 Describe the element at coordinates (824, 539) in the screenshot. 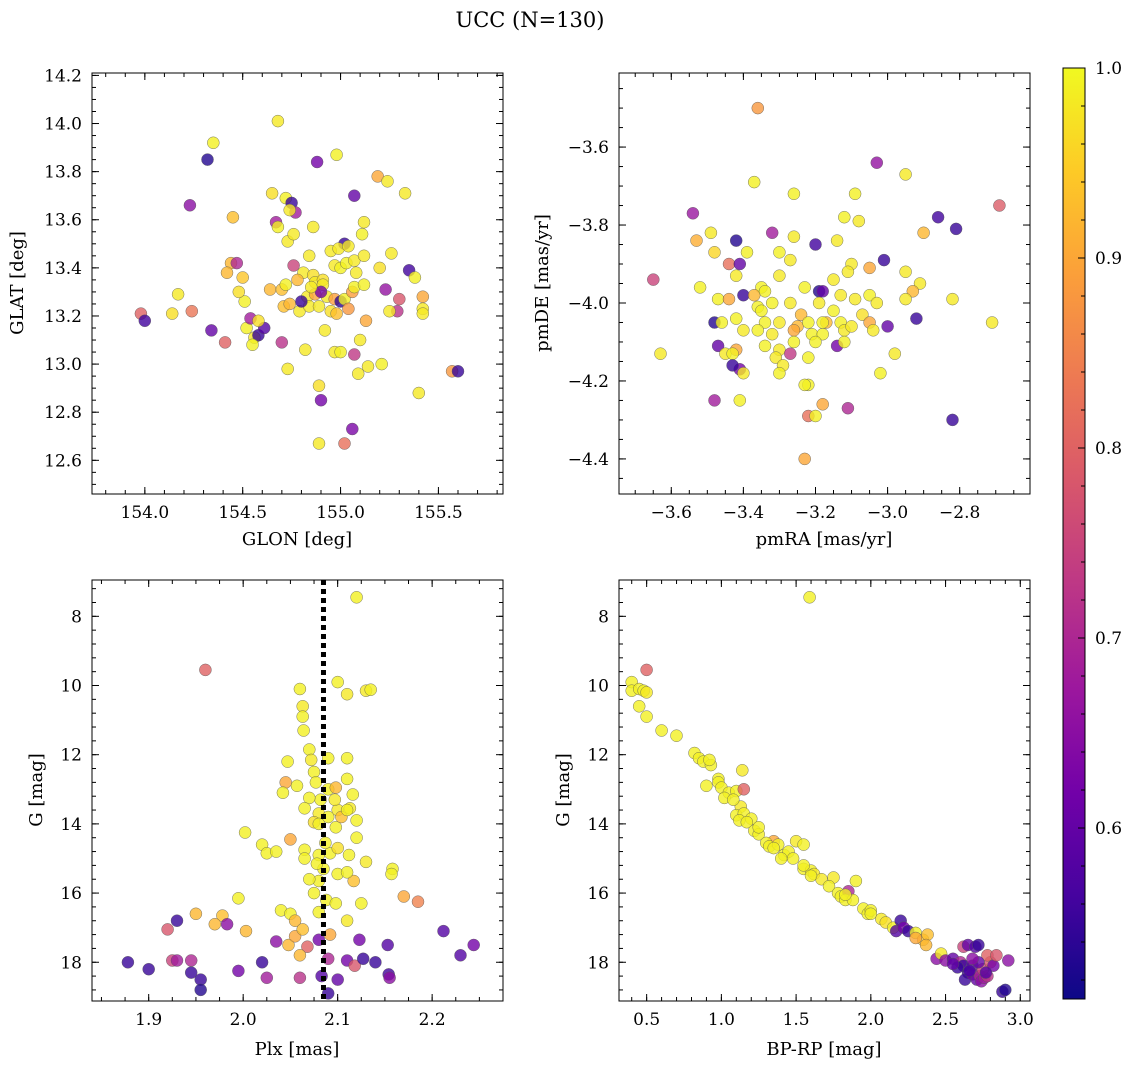

I see `x-axis-label: pmRA [mas/yr]` at that location.